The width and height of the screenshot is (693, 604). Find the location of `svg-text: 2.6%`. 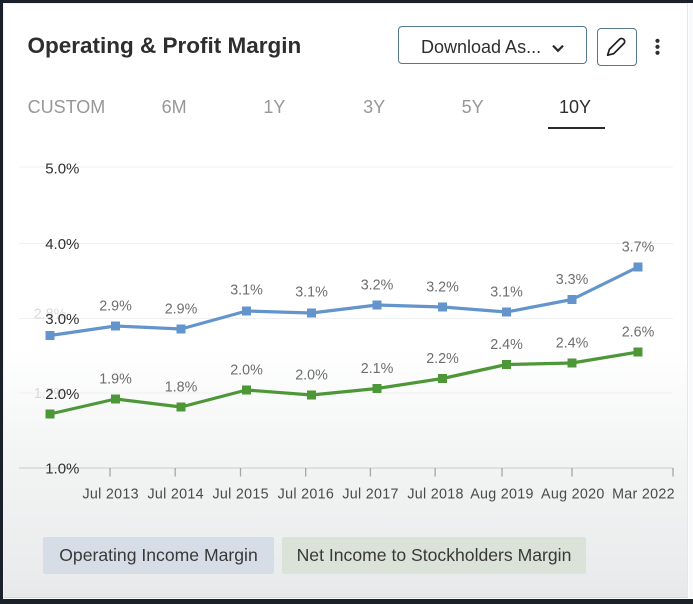

svg-text: 2.6% is located at coordinates (638, 333).